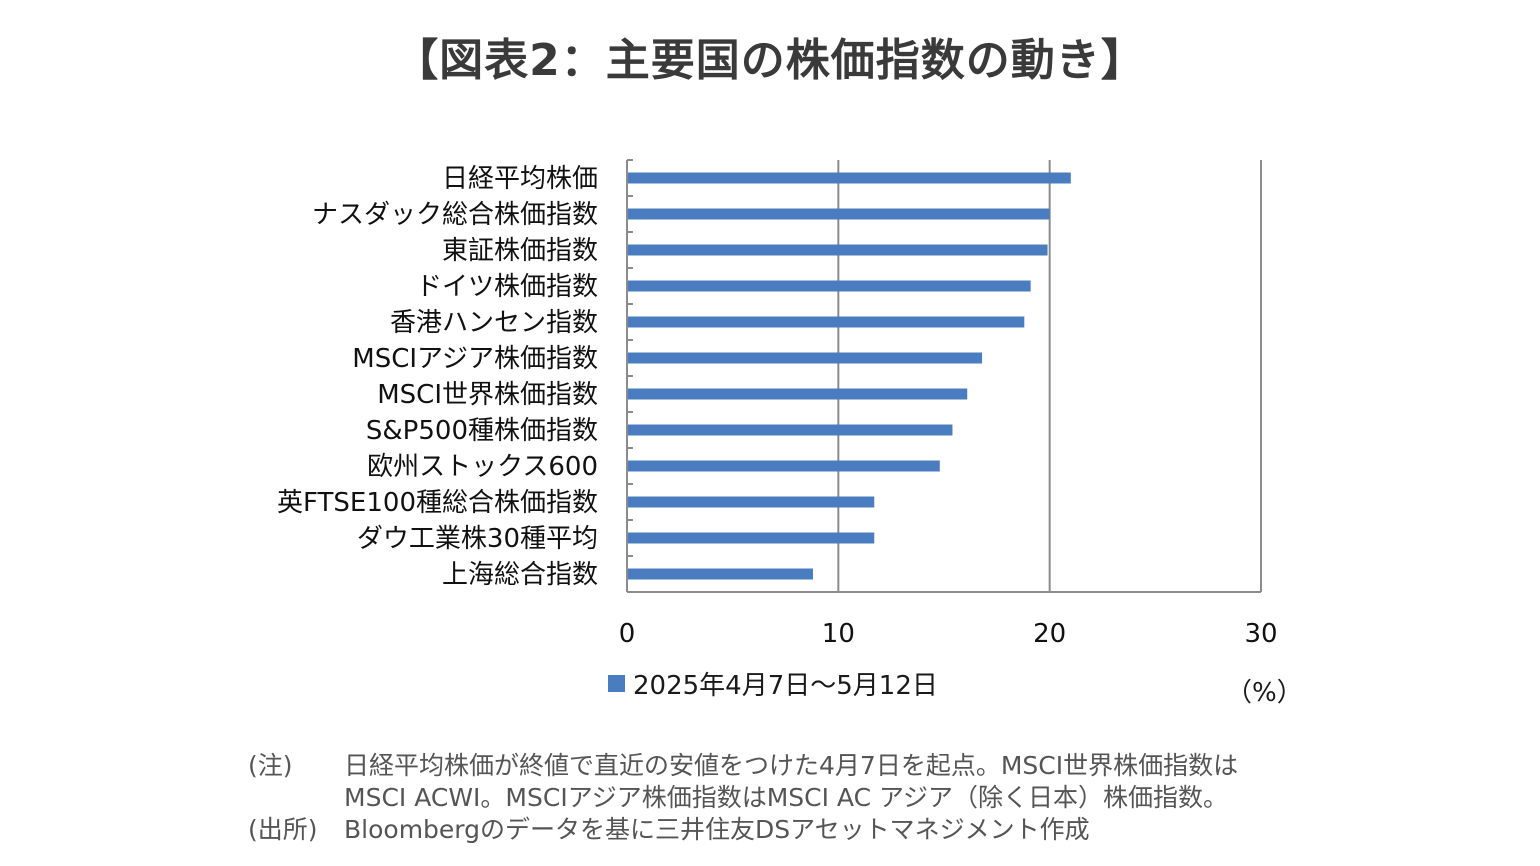  Describe the element at coordinates (437, 503) in the screenshot. I see `category-label: 英FTSE100種総合株価指数` at that location.